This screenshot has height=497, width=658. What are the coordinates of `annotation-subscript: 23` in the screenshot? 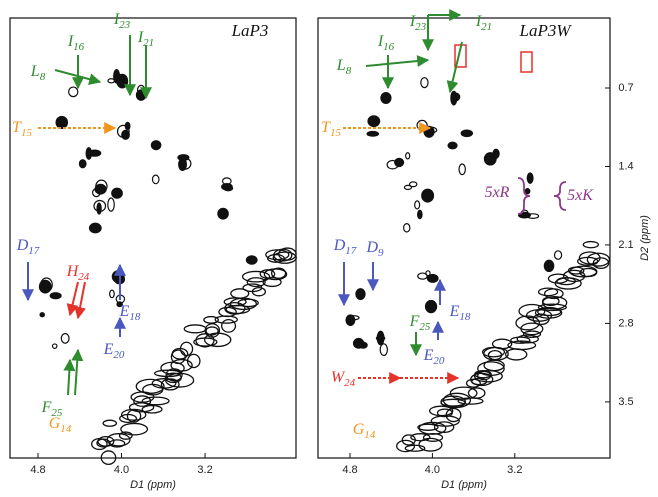 It's located at (125, 25).